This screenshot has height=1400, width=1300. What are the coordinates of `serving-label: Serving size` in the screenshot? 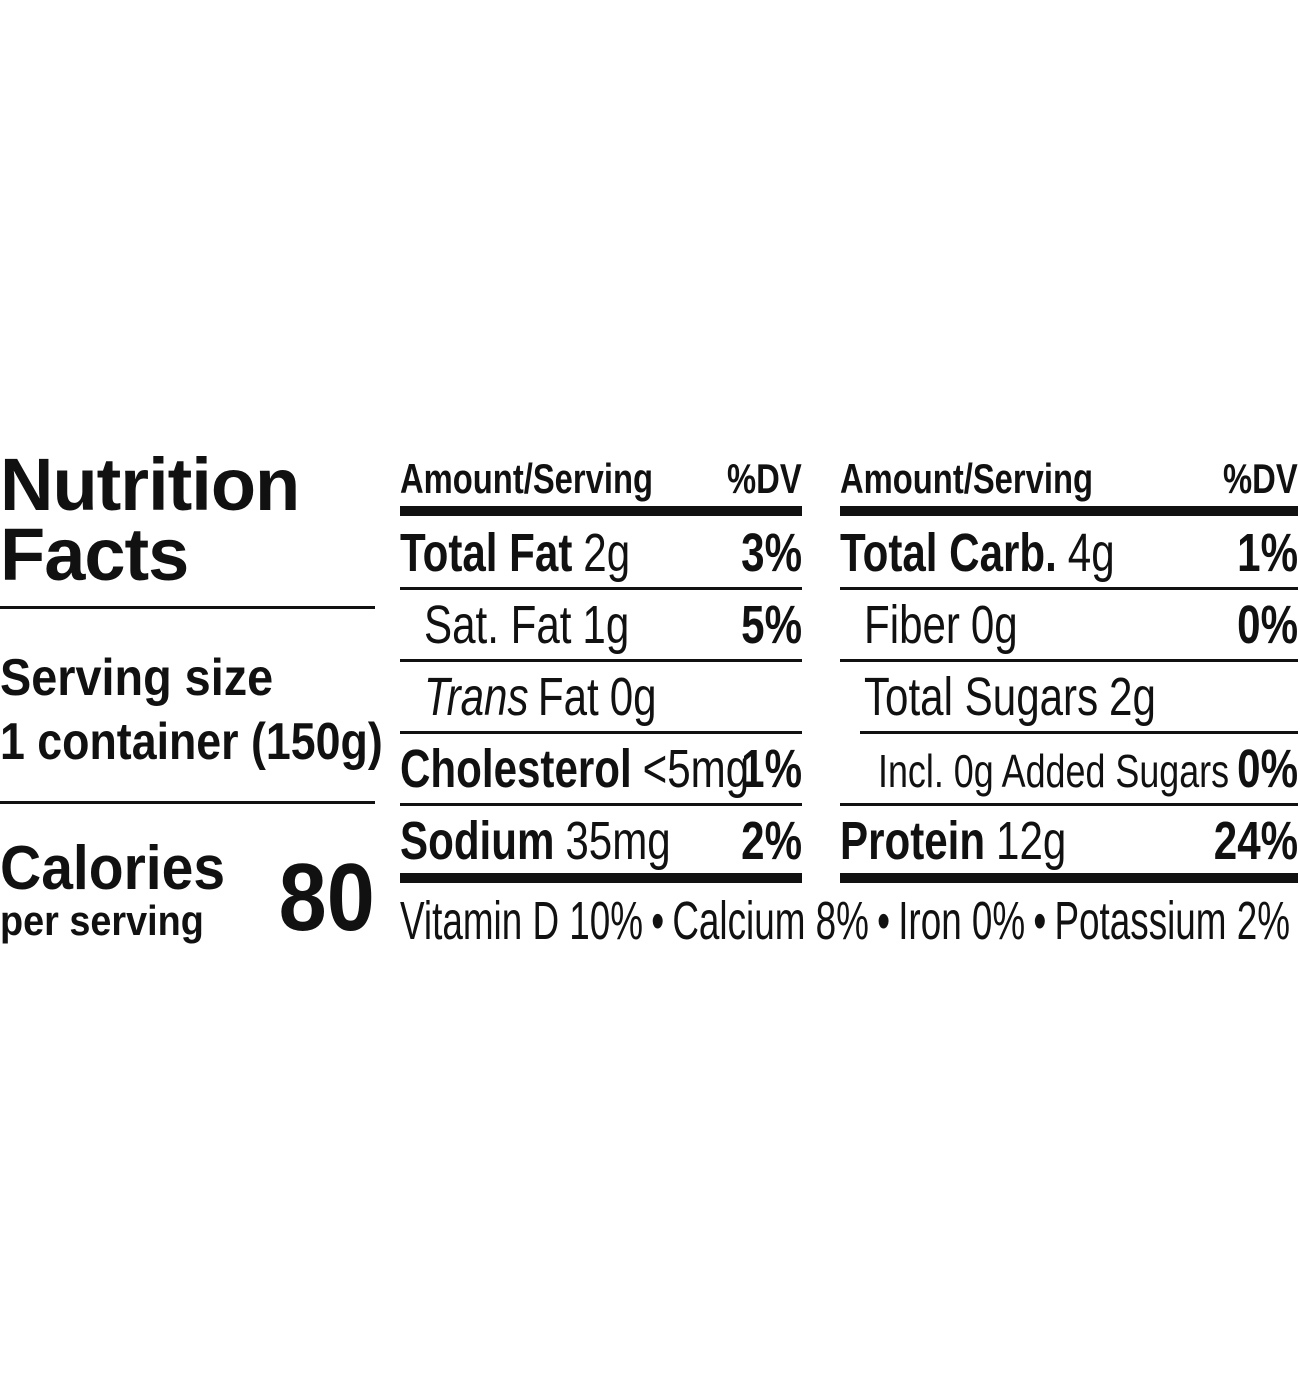 It's located at (151, 678).